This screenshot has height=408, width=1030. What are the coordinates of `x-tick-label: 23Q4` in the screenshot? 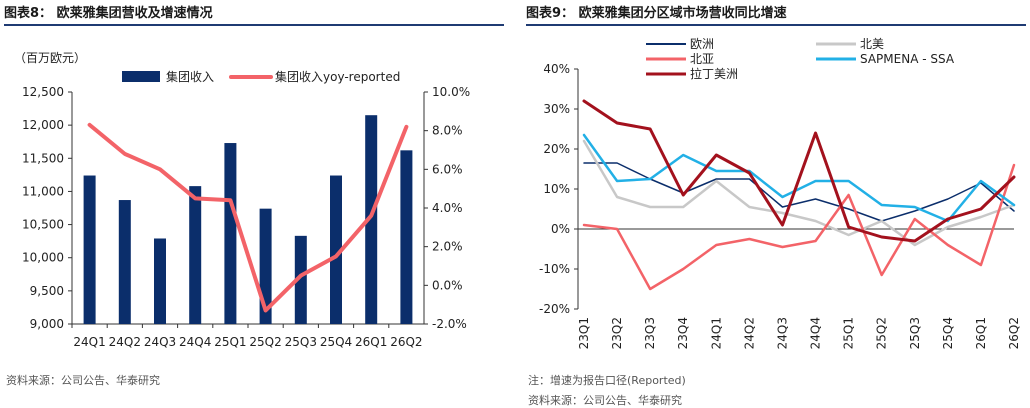 It's located at (683, 333).